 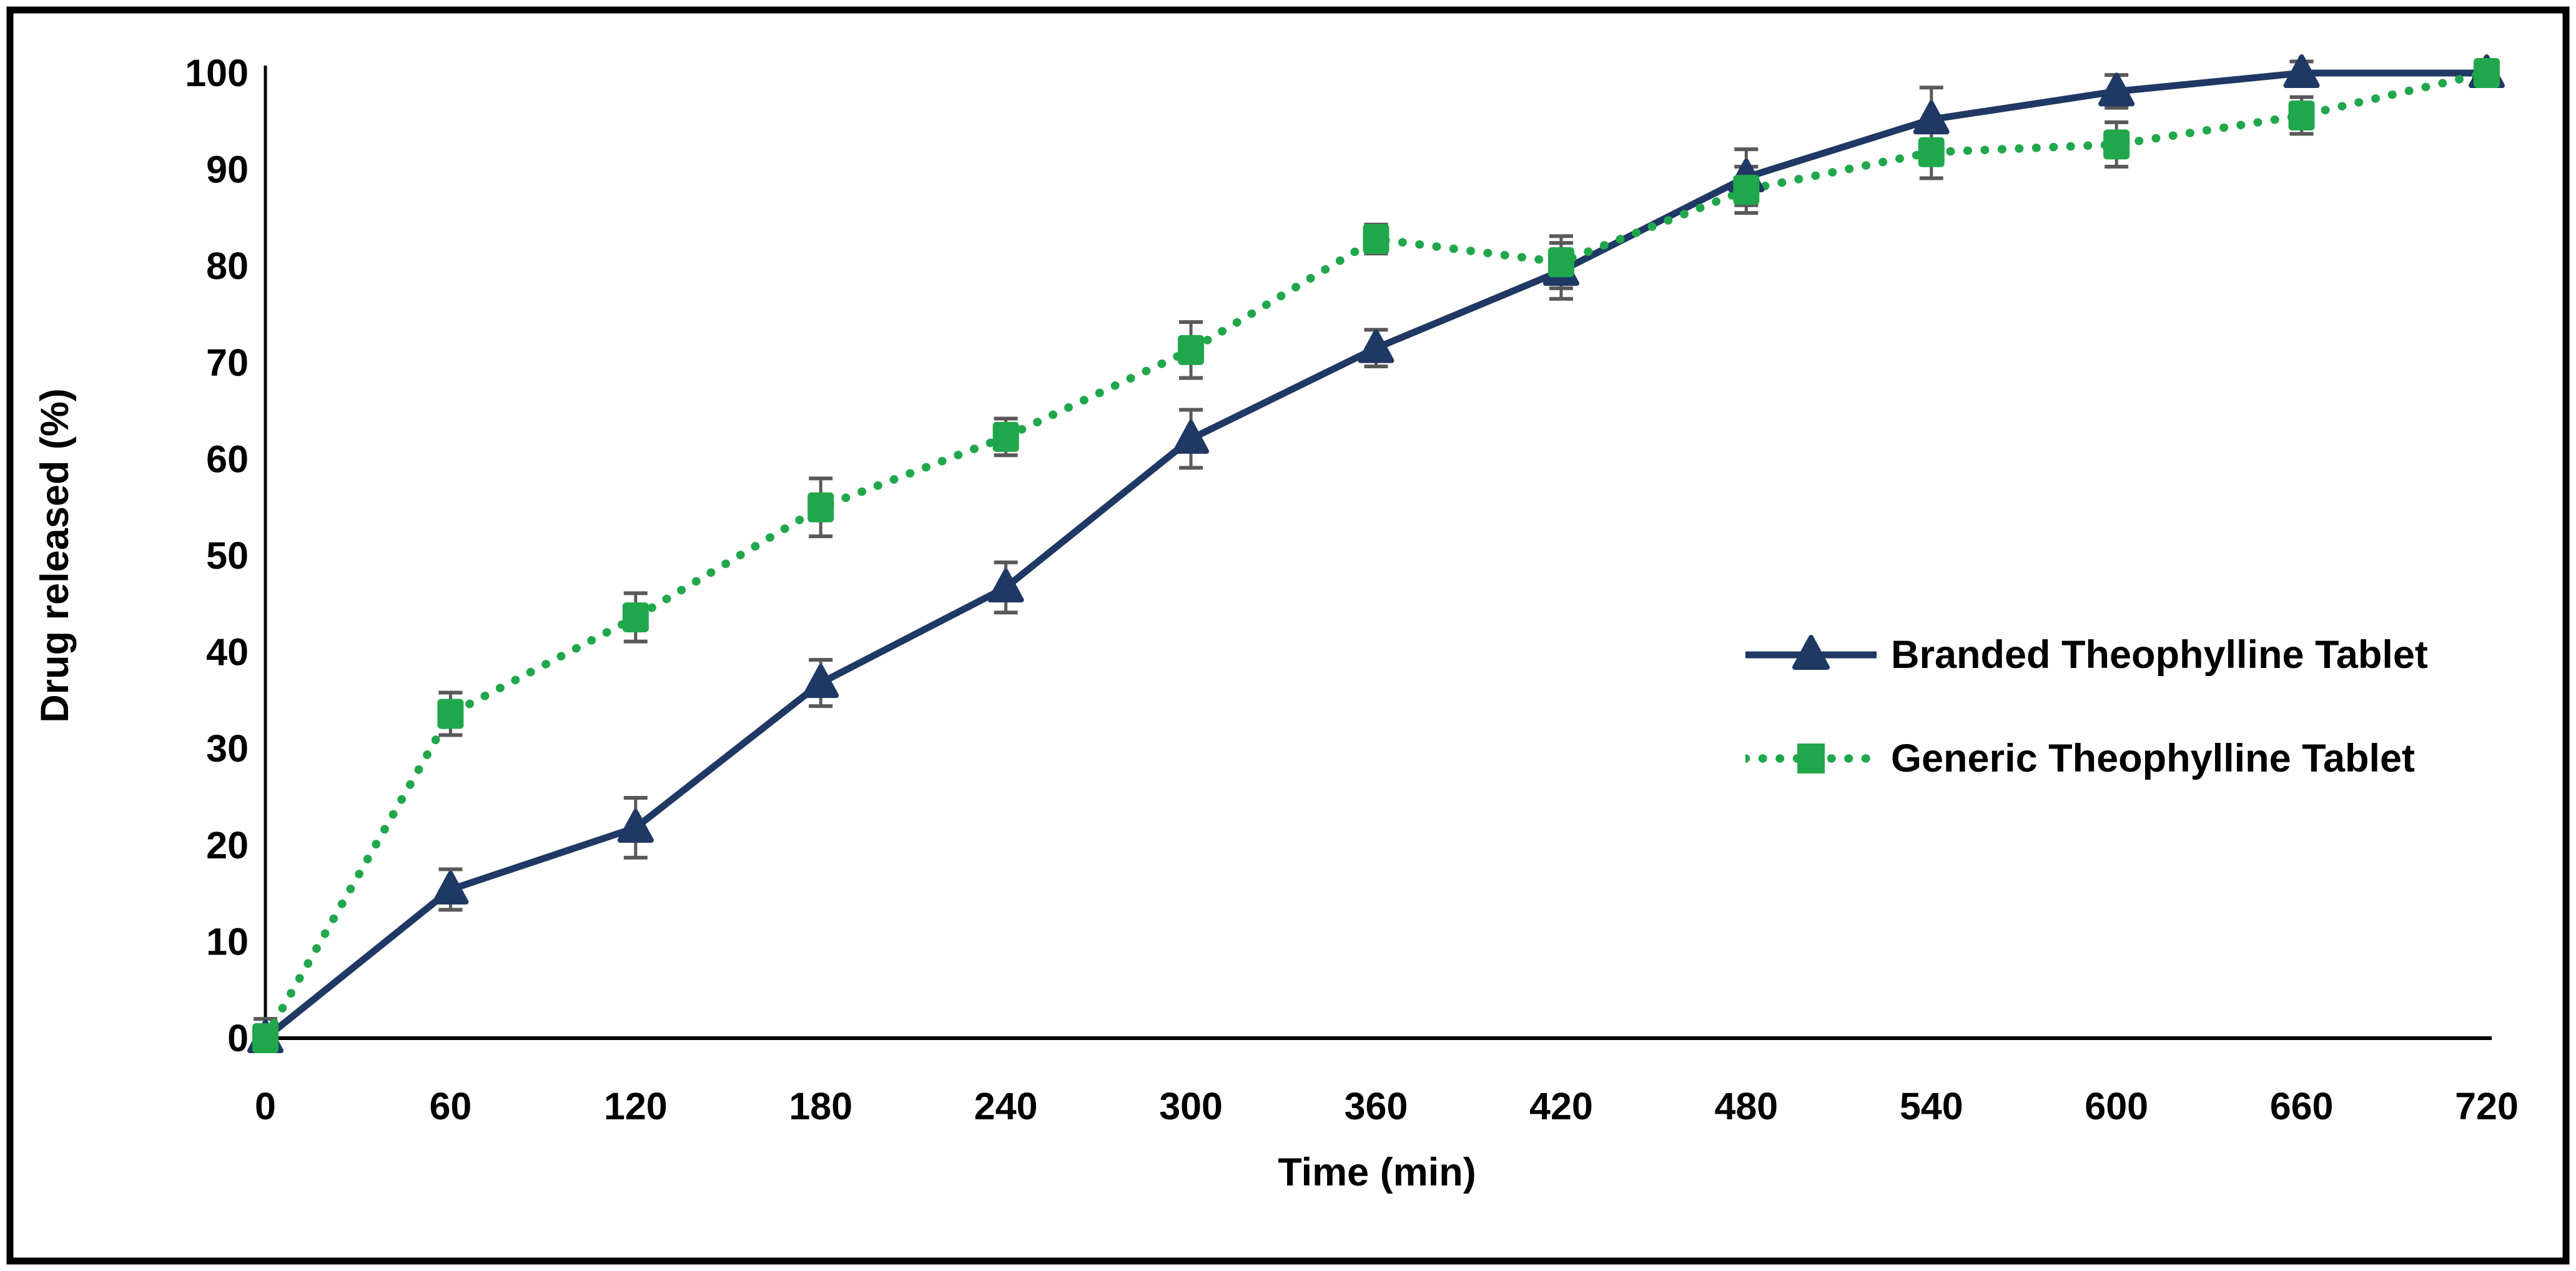 What do you see at coordinates (228, 459) in the screenshot?
I see `y-tick-label: 60` at bounding box center [228, 459].